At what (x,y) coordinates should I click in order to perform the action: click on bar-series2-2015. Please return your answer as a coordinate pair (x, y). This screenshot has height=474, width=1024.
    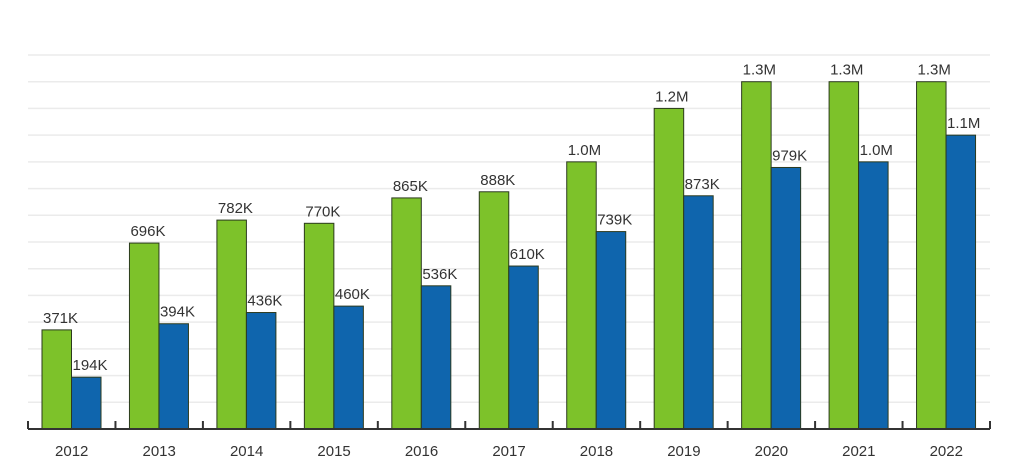
    Looking at the image, I should click on (348, 367).